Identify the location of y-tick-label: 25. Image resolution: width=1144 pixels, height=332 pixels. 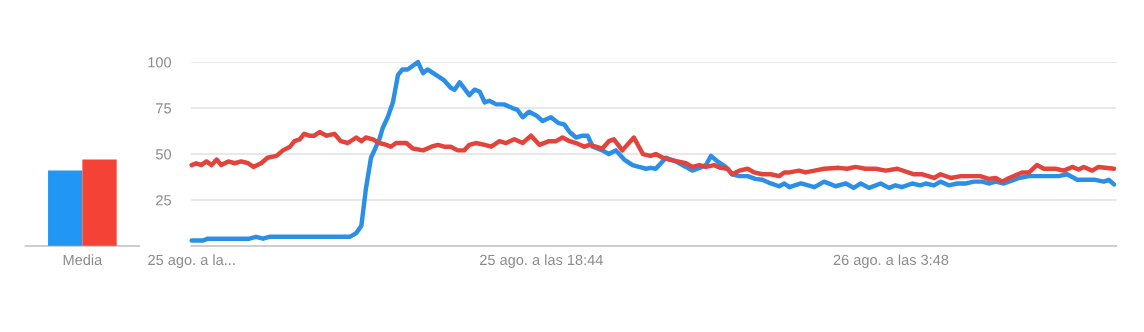
(163, 200).